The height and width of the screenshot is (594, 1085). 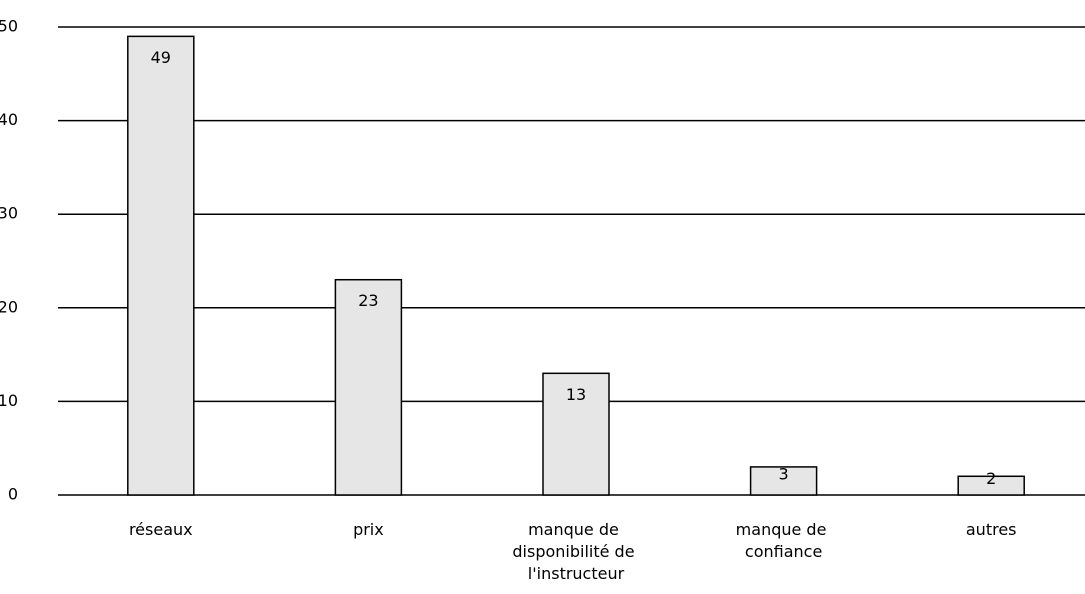 I want to click on y-tick-label: 30, so click(x=9, y=213).